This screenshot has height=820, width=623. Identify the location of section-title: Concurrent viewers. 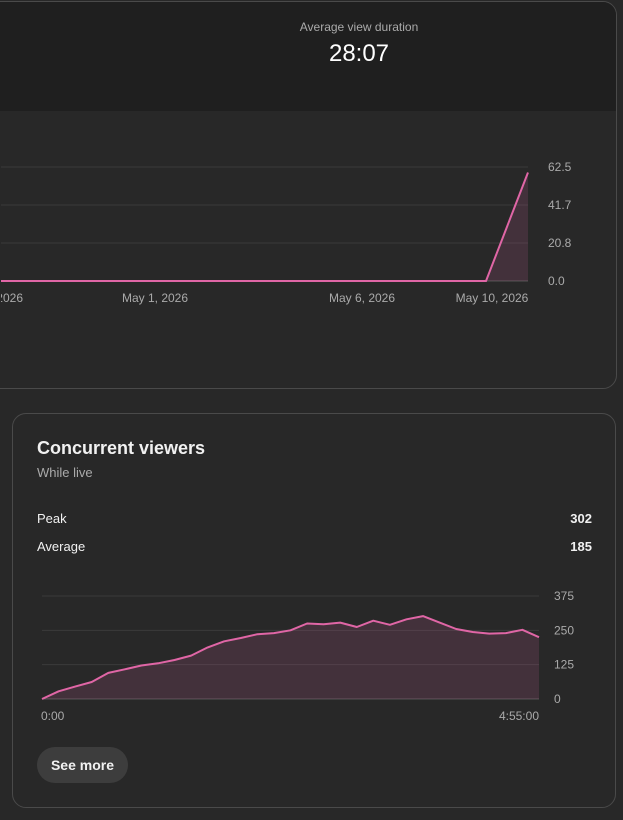
(121, 448).